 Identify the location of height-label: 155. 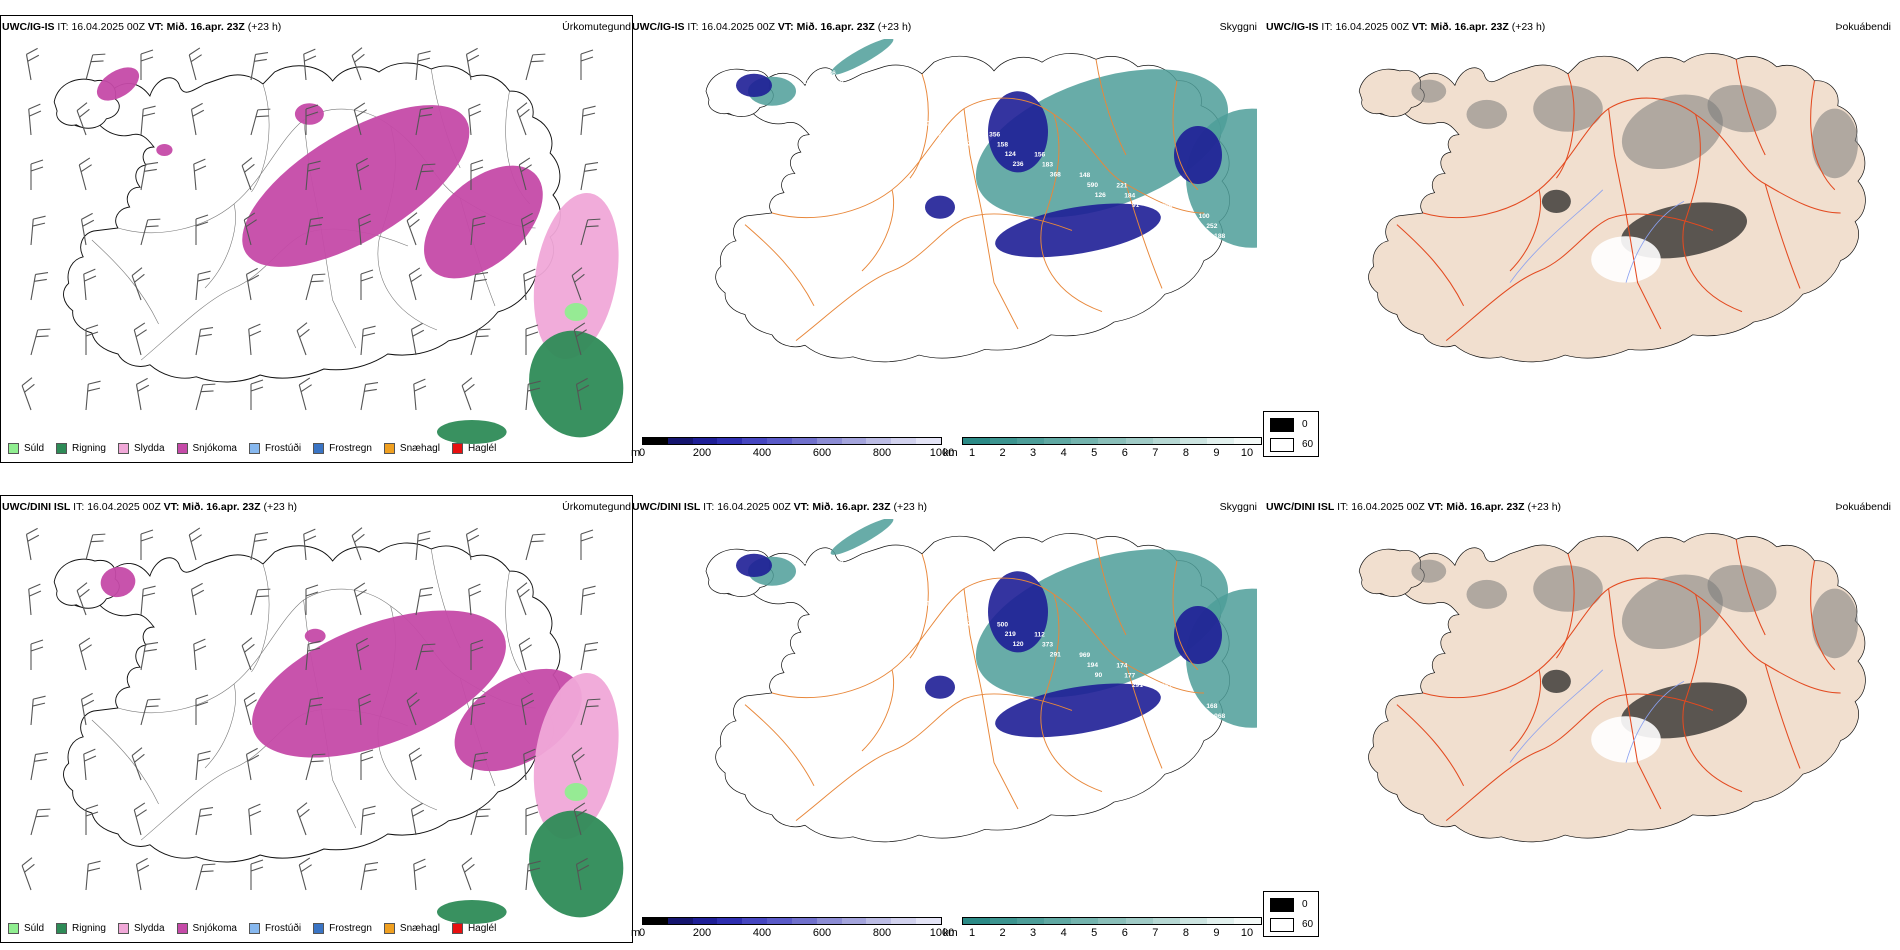
(845, 93).